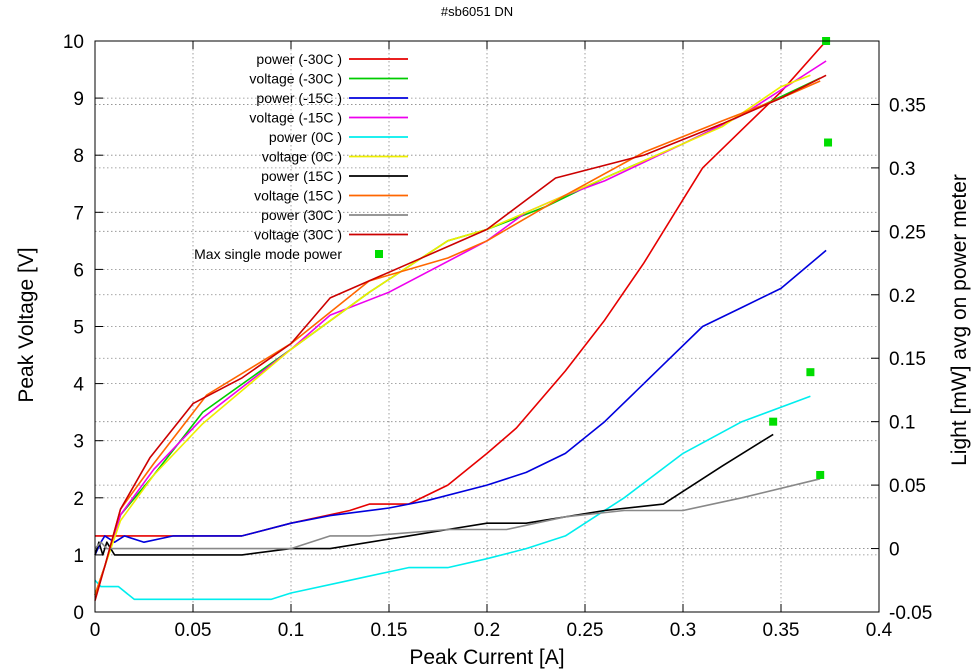 This screenshot has width=975, height=669. Describe the element at coordinates (299, 98) in the screenshot. I see `legend-label: power (-15C )` at that location.